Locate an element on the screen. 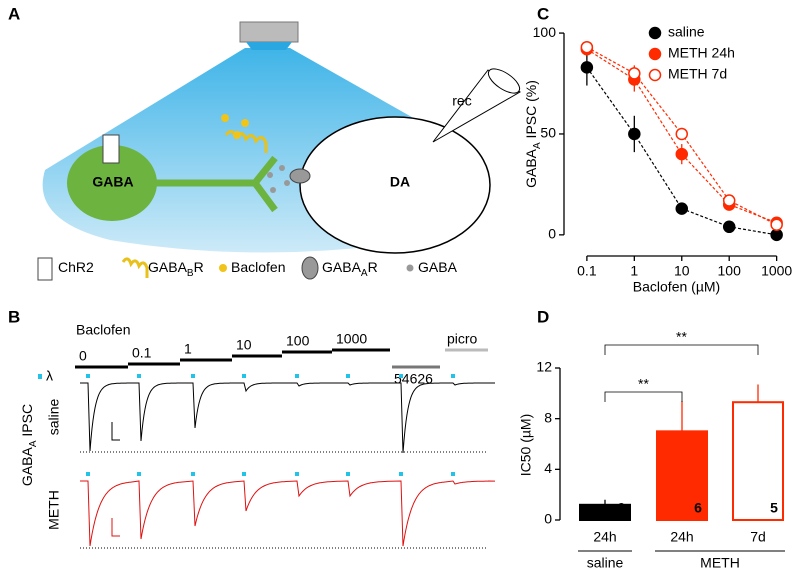 The width and height of the screenshot is (800, 575). concentration: 0 is located at coordinates (83, 356).